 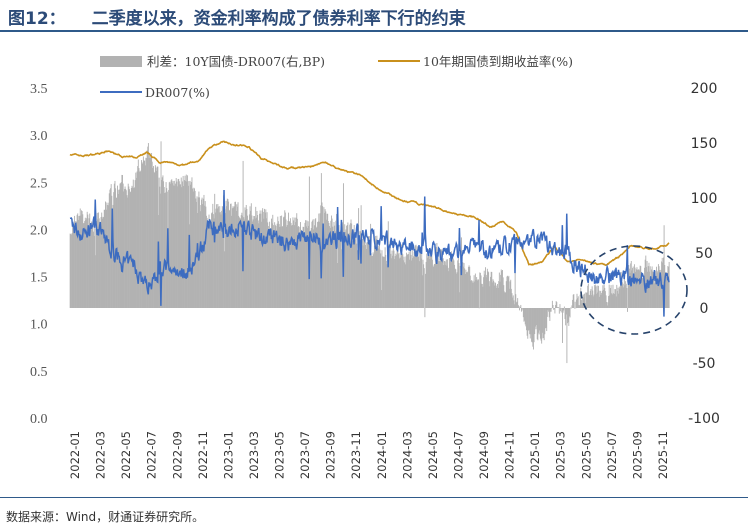 I want to click on x-tick-label: 2022-05, so click(x=126, y=455).